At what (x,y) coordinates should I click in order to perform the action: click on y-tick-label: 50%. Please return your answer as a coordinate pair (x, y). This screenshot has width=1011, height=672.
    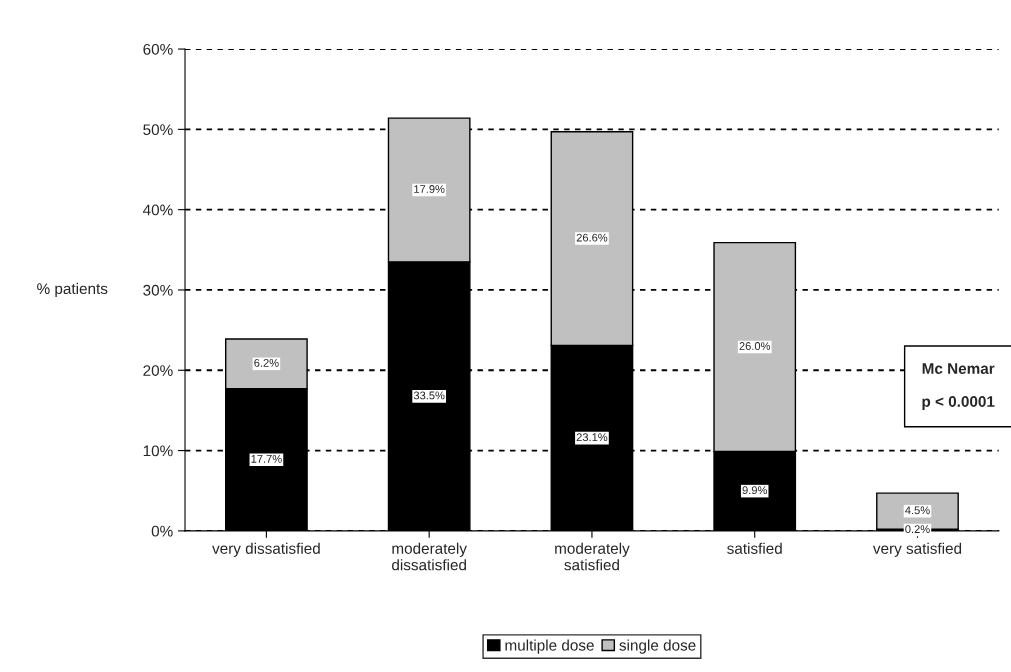
    Looking at the image, I should click on (158, 130).